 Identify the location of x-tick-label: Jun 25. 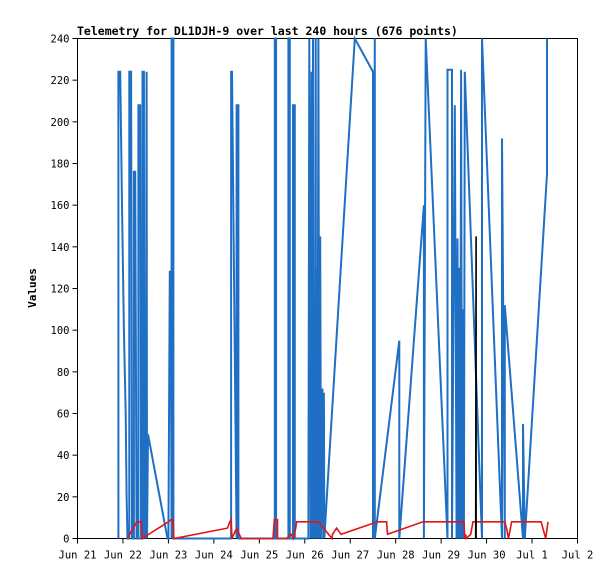
(259, 556).